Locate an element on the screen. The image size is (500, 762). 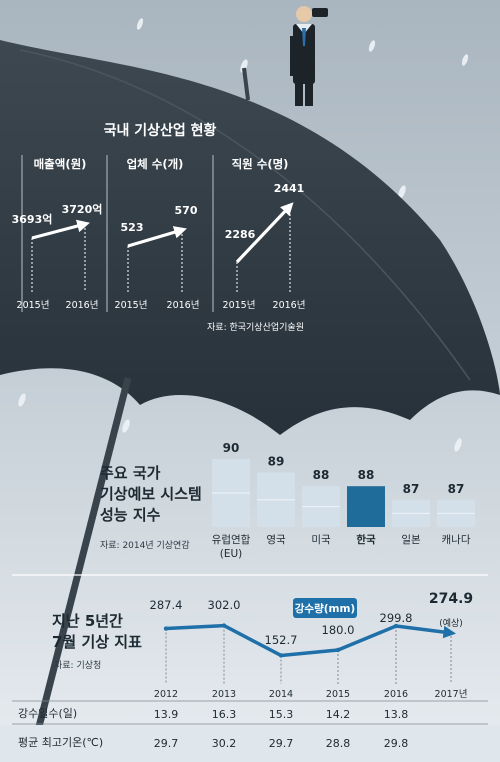
rain-days-cell: 13.9 is located at coordinates (166, 714).